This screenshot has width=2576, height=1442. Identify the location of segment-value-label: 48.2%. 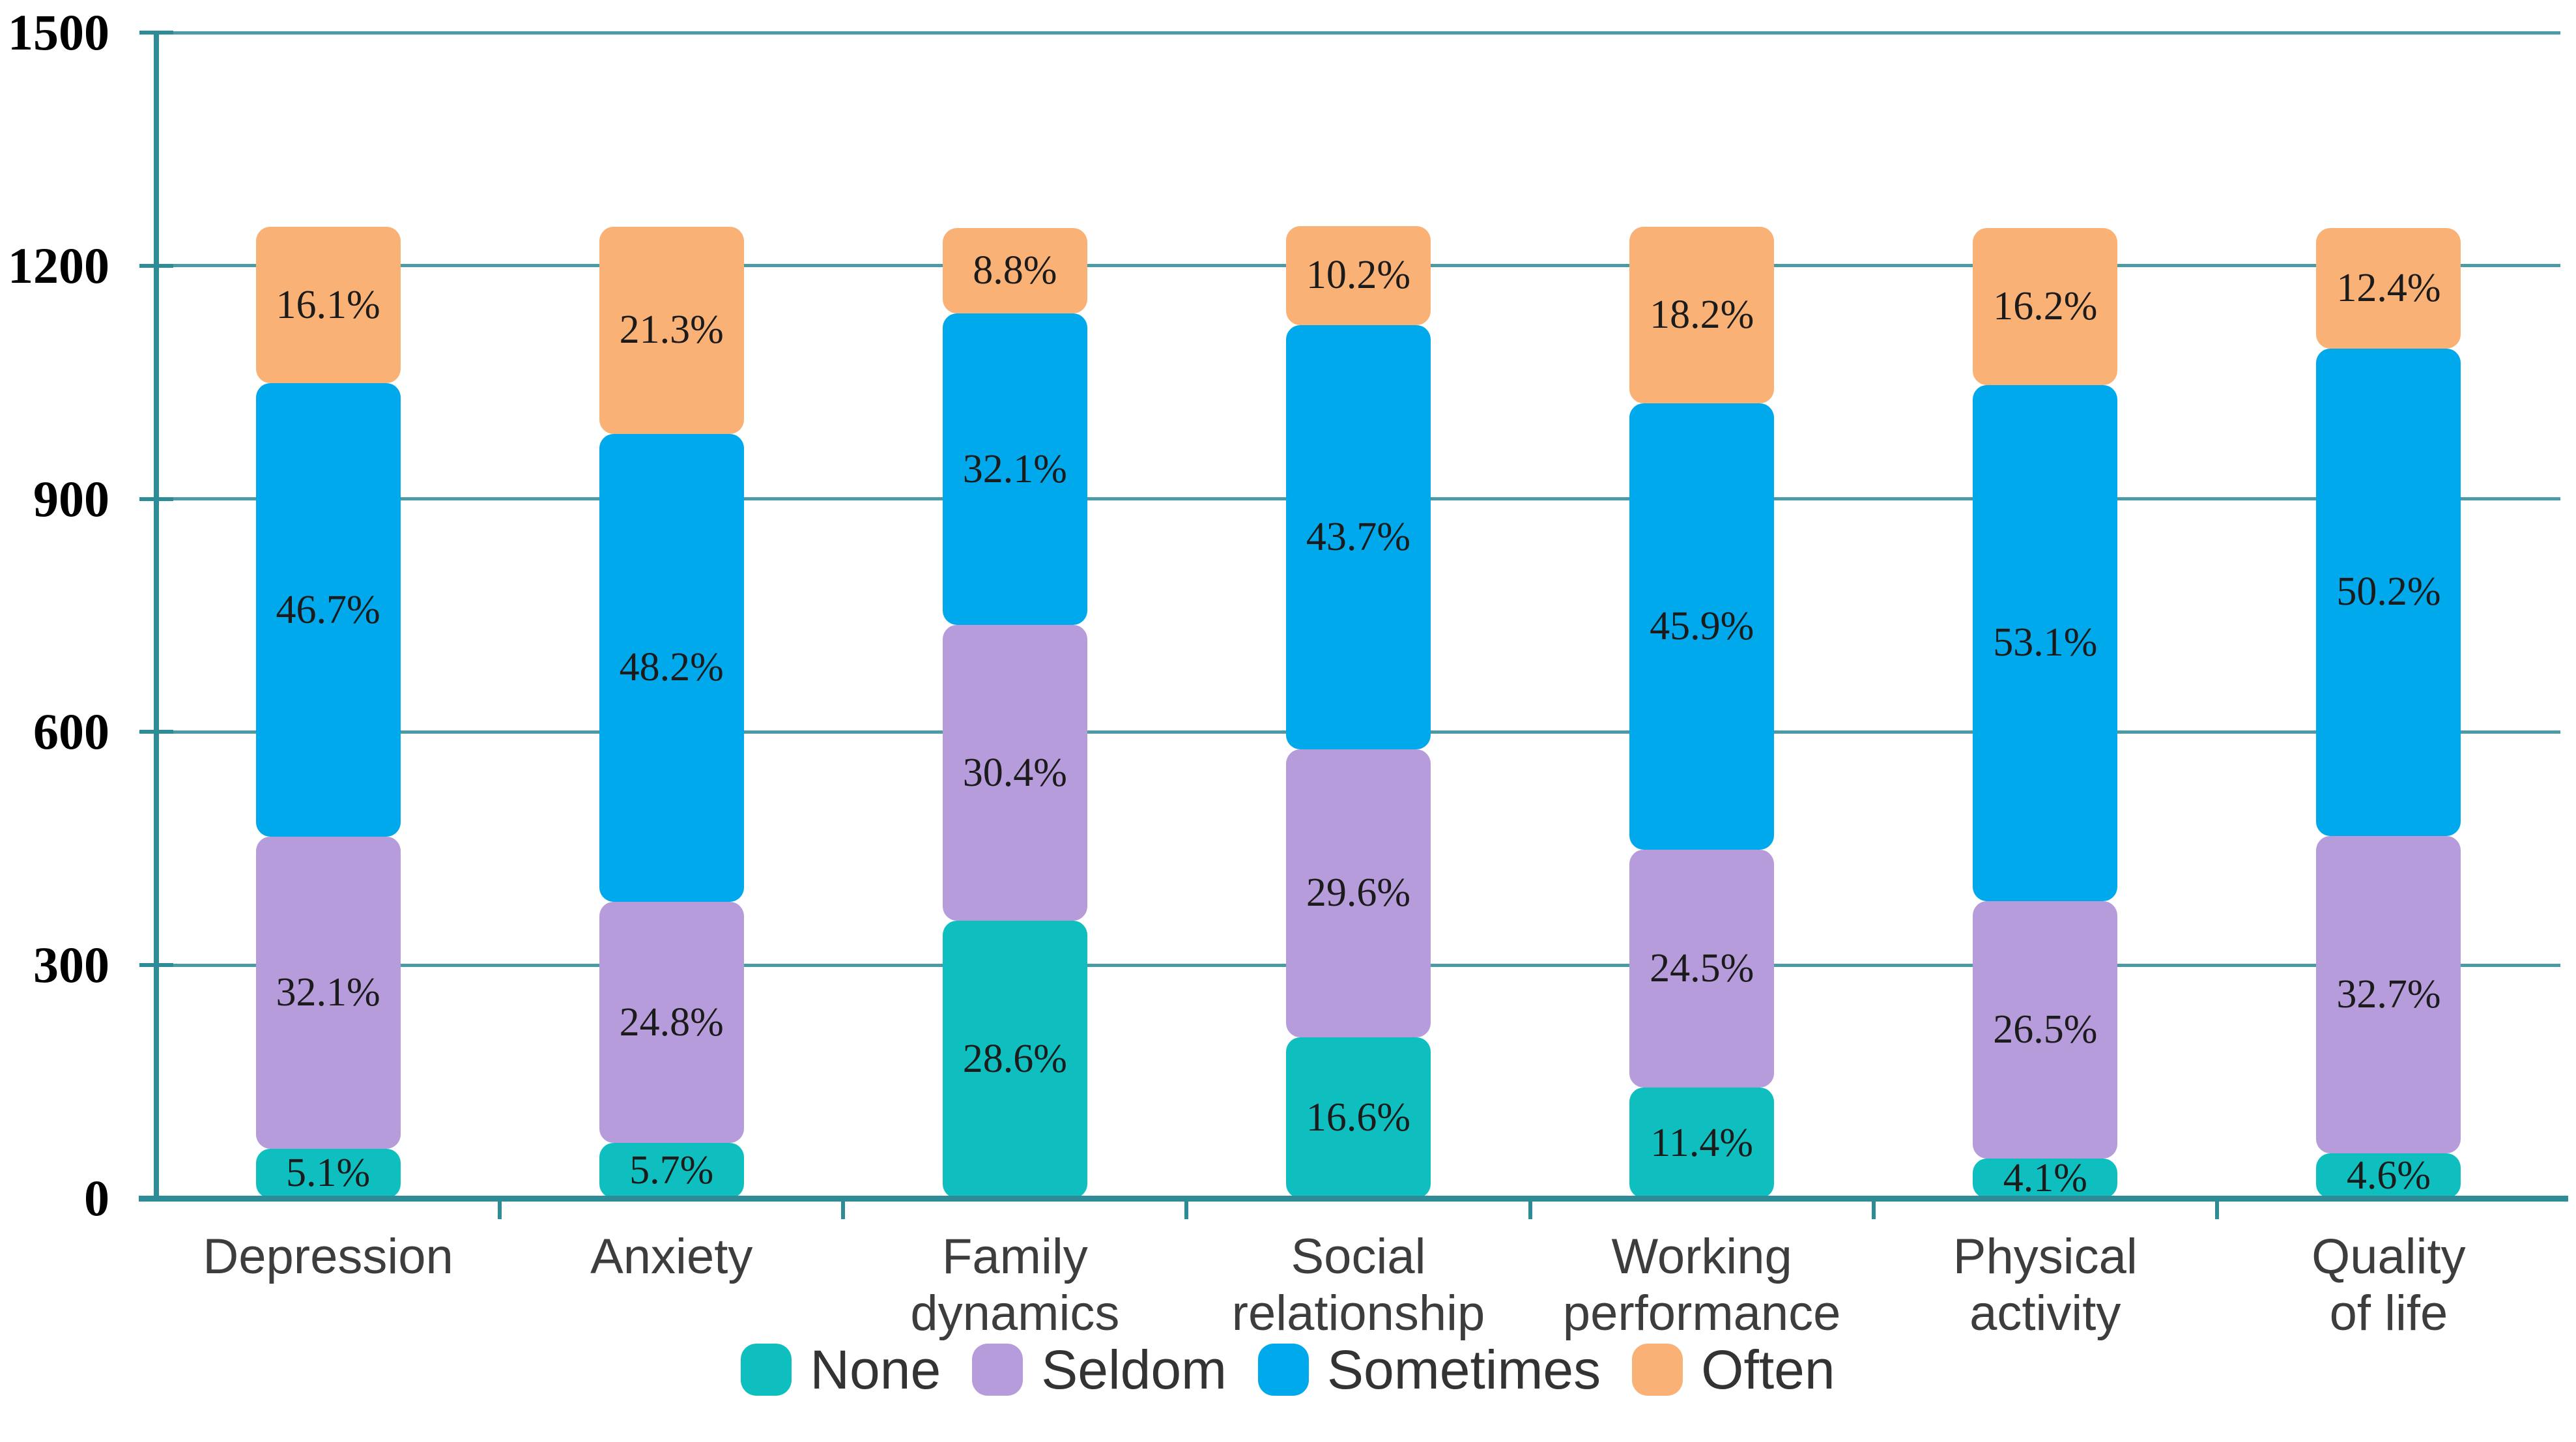
(671, 667).